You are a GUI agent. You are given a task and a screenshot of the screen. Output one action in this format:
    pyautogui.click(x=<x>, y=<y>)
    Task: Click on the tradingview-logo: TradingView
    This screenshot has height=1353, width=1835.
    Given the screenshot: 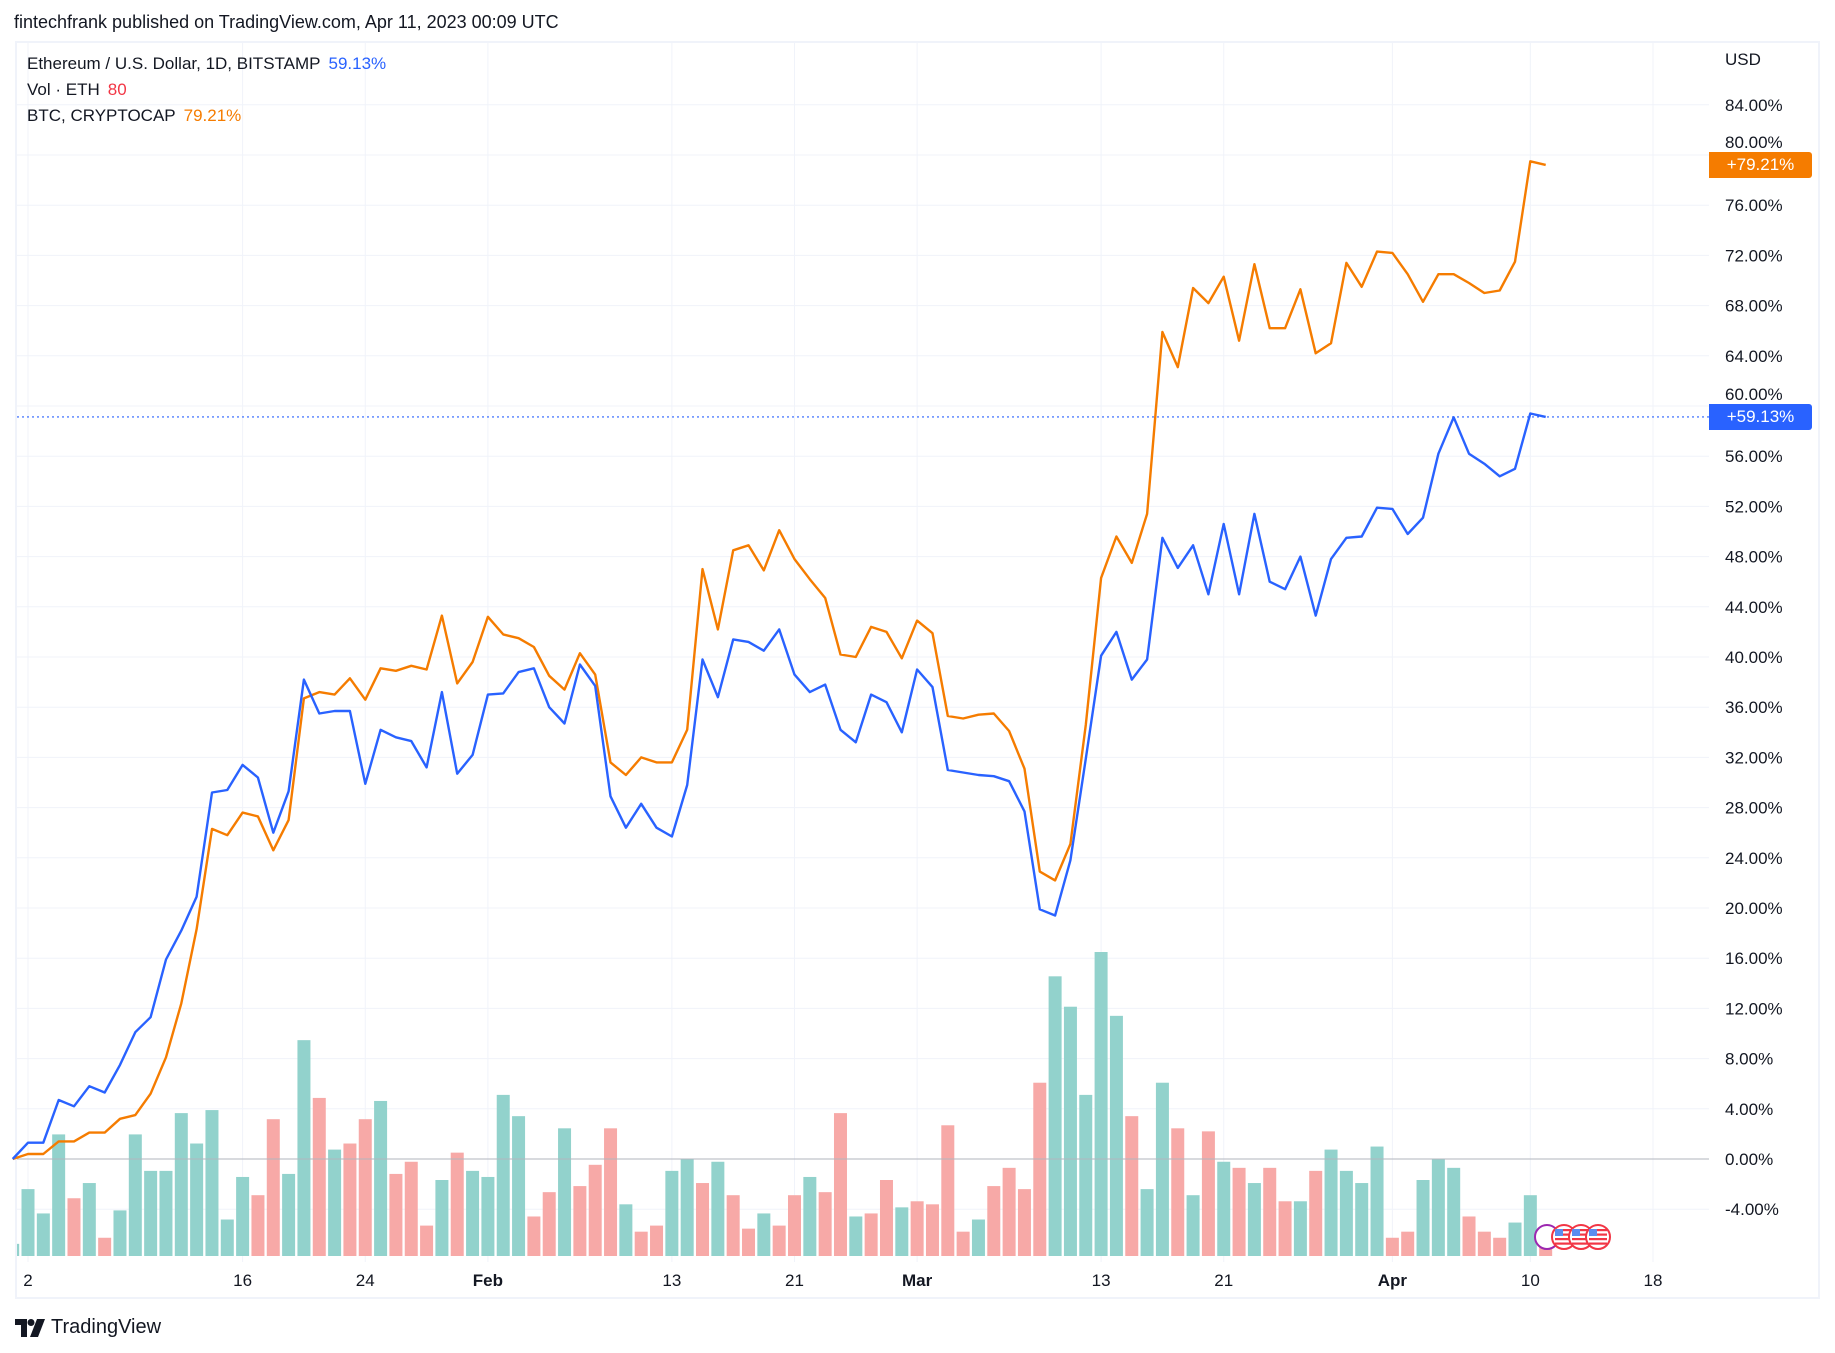 What is the action you would take?
    pyautogui.click(x=88, y=1327)
    